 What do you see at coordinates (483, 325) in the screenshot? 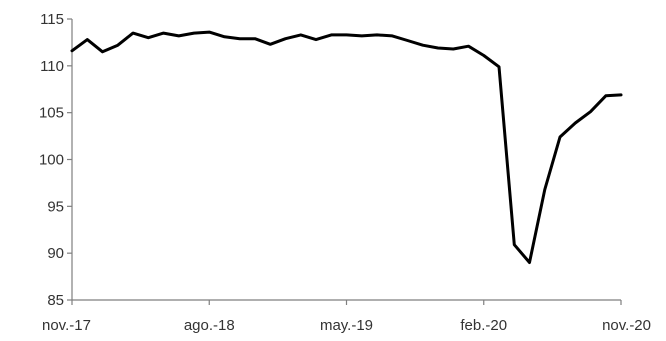
I see `x-tick-label: feb.-20` at bounding box center [483, 325].